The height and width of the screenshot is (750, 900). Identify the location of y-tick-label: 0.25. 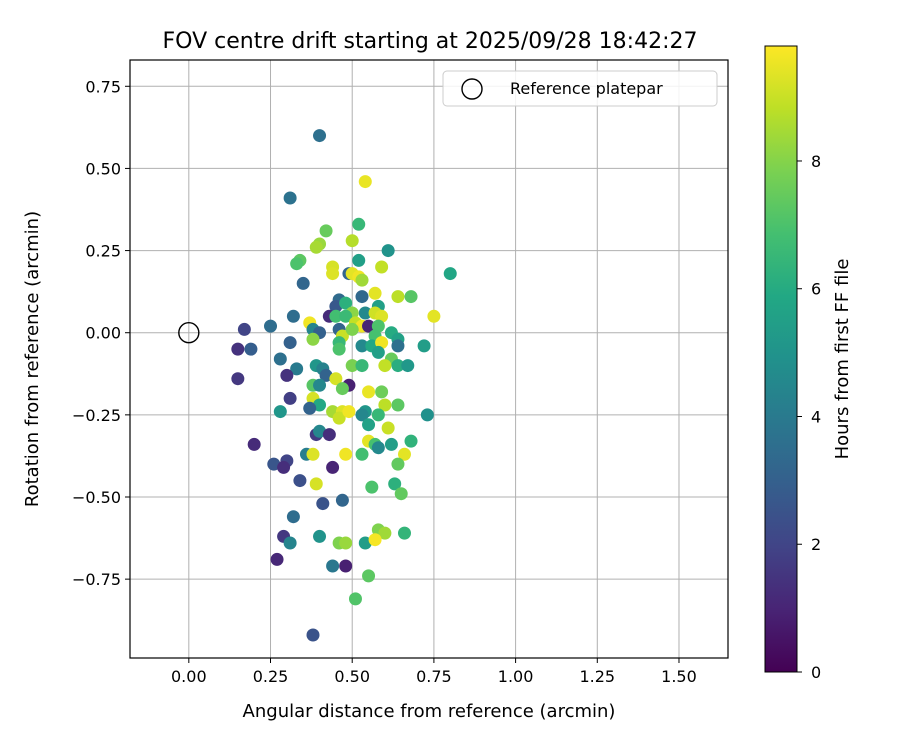
(103, 251).